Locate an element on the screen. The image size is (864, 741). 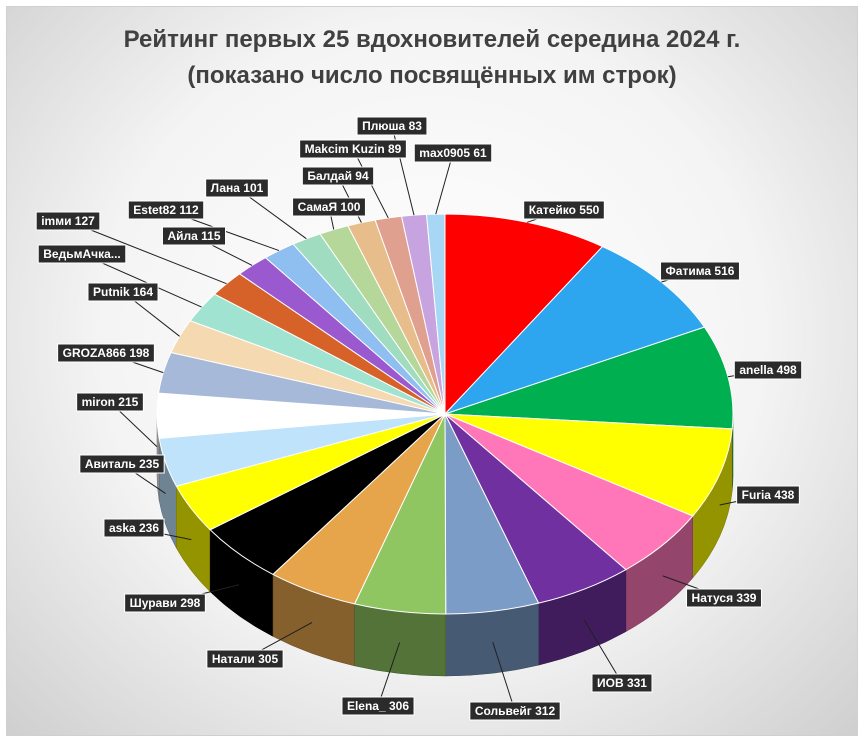
data-label-text: Натали 305 is located at coordinates (245, 659).